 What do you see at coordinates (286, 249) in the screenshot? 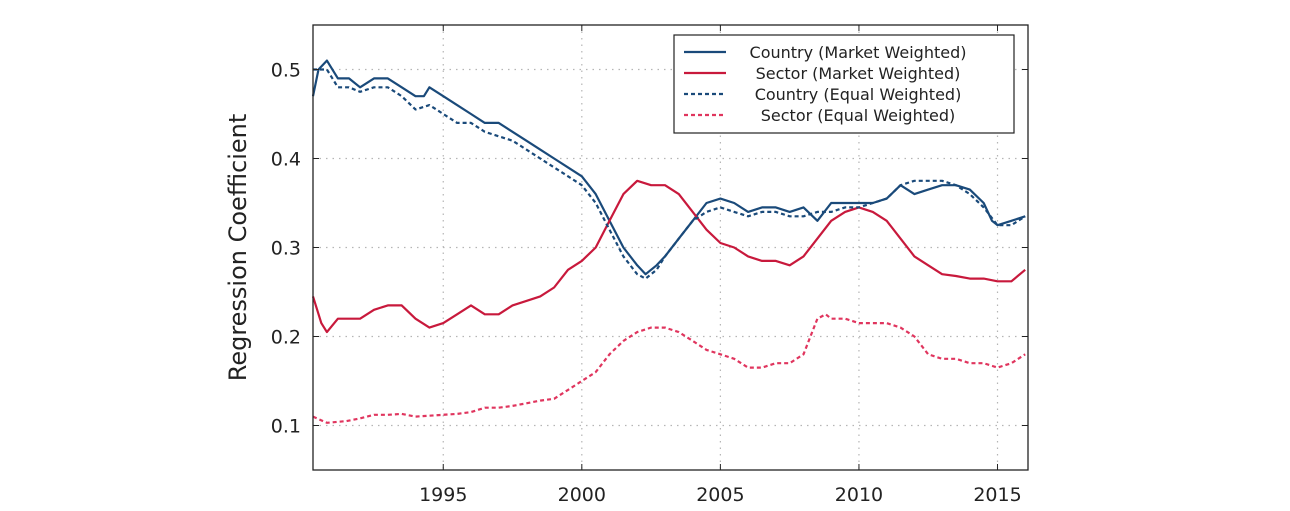
I see `y-tick-label: 0.3` at bounding box center [286, 249].